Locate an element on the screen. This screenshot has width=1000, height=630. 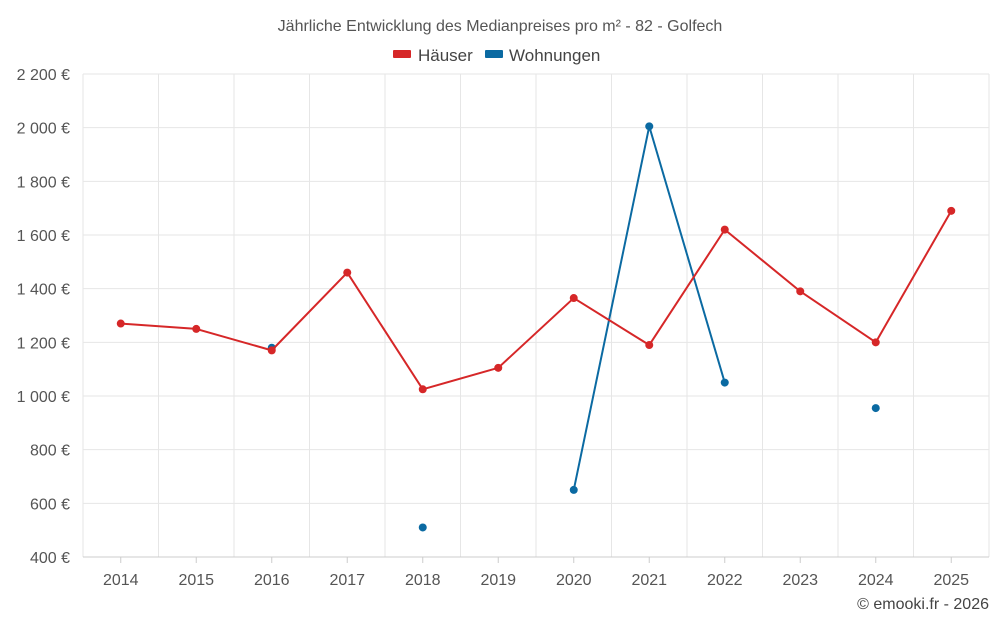
y-tick-label: 600 € is located at coordinates (50, 504).